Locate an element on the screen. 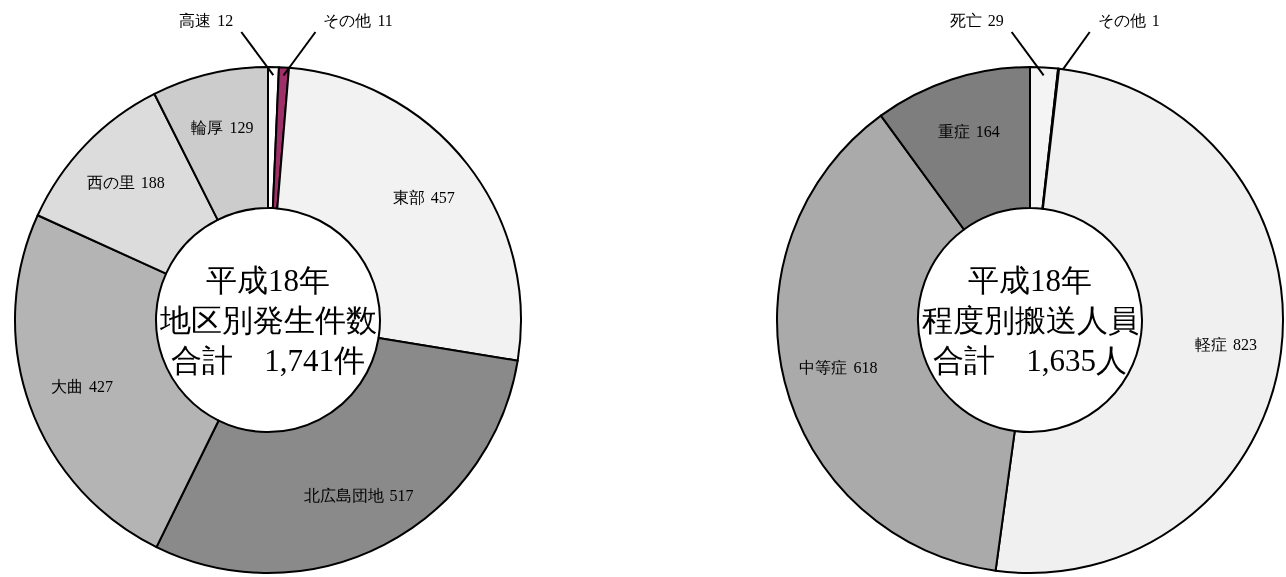 The width and height of the screenshot is (1286, 577). slice-label: 死亡 is located at coordinates (965, 20).